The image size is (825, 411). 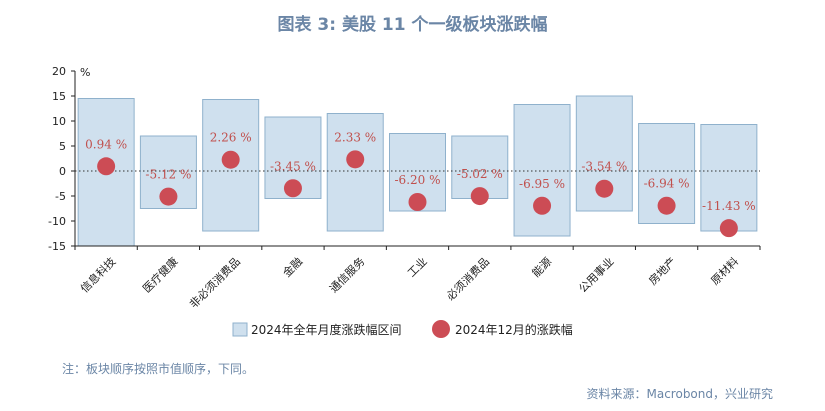 What do you see at coordinates (542, 184) in the screenshot?
I see `data-label-8: -6.95 %` at bounding box center [542, 184].